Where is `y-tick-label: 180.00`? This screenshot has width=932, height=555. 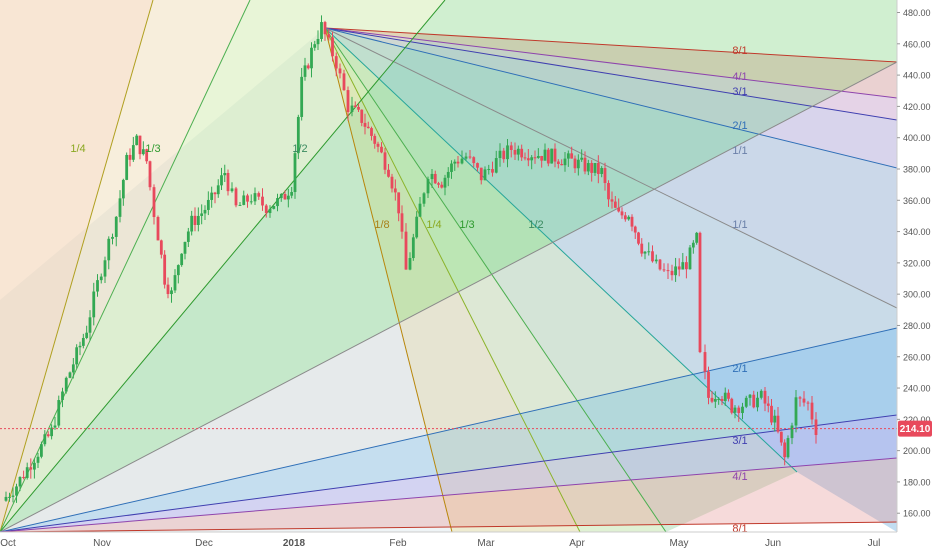
y-tick-label: 180.00 is located at coordinates (917, 482).